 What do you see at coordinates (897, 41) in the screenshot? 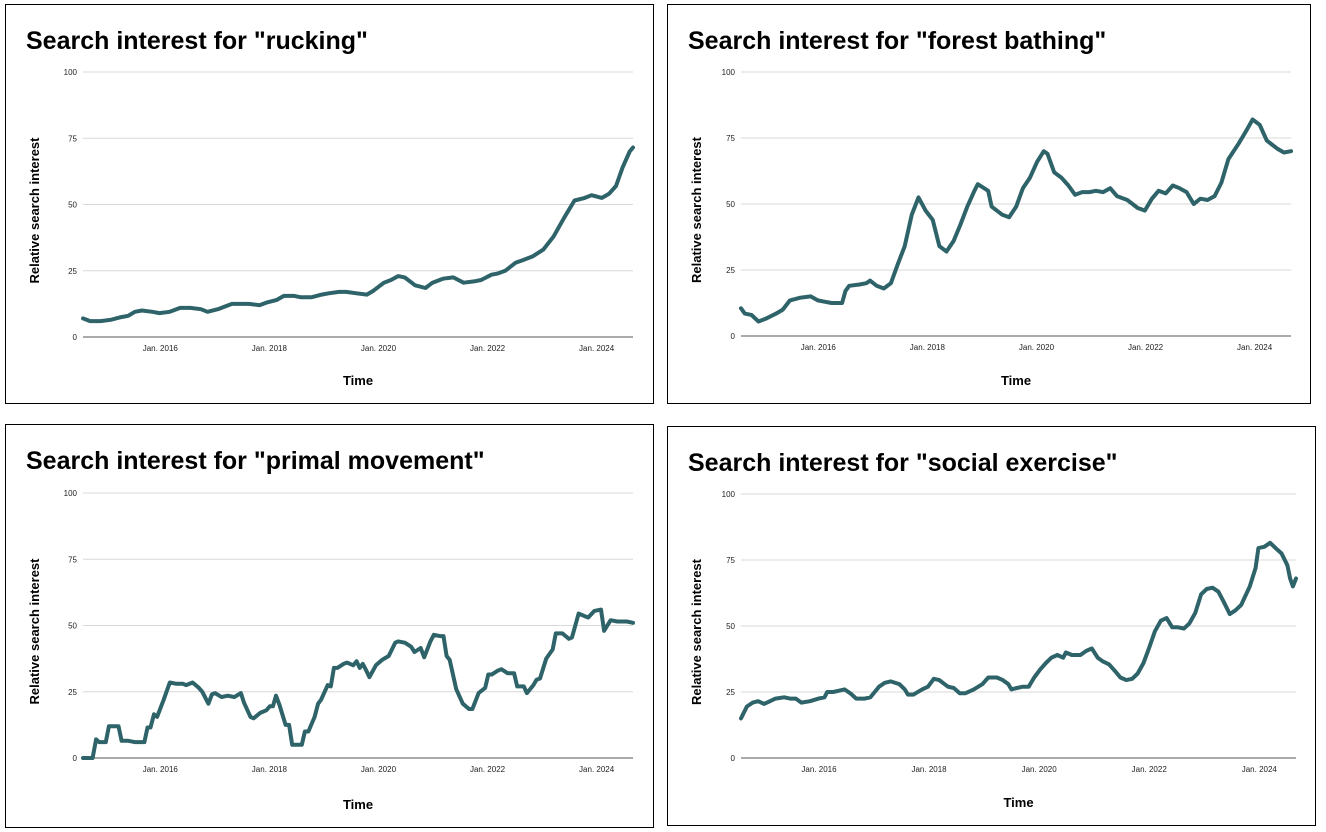
I see `chart-title: Search interest for "forest bathing"` at bounding box center [897, 41].